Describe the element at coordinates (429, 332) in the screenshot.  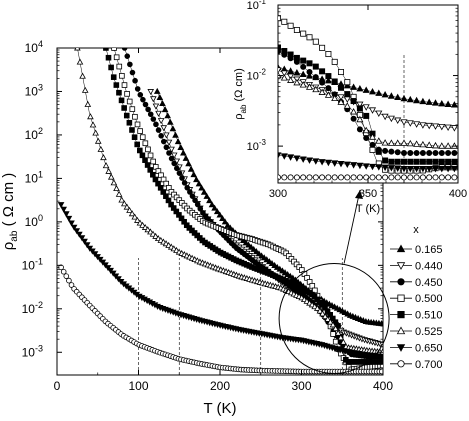
I see `legend-label: 0.525` at that location.